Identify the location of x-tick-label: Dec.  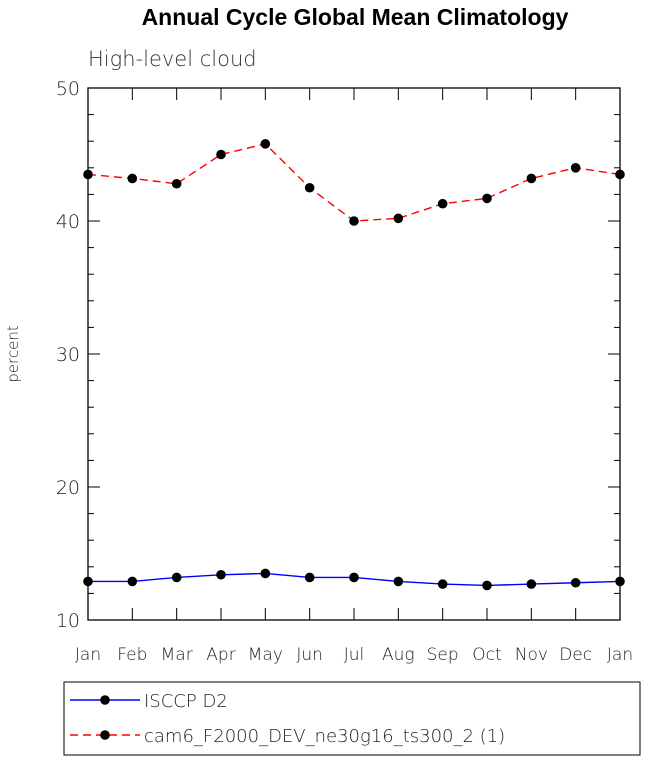
(575, 655).